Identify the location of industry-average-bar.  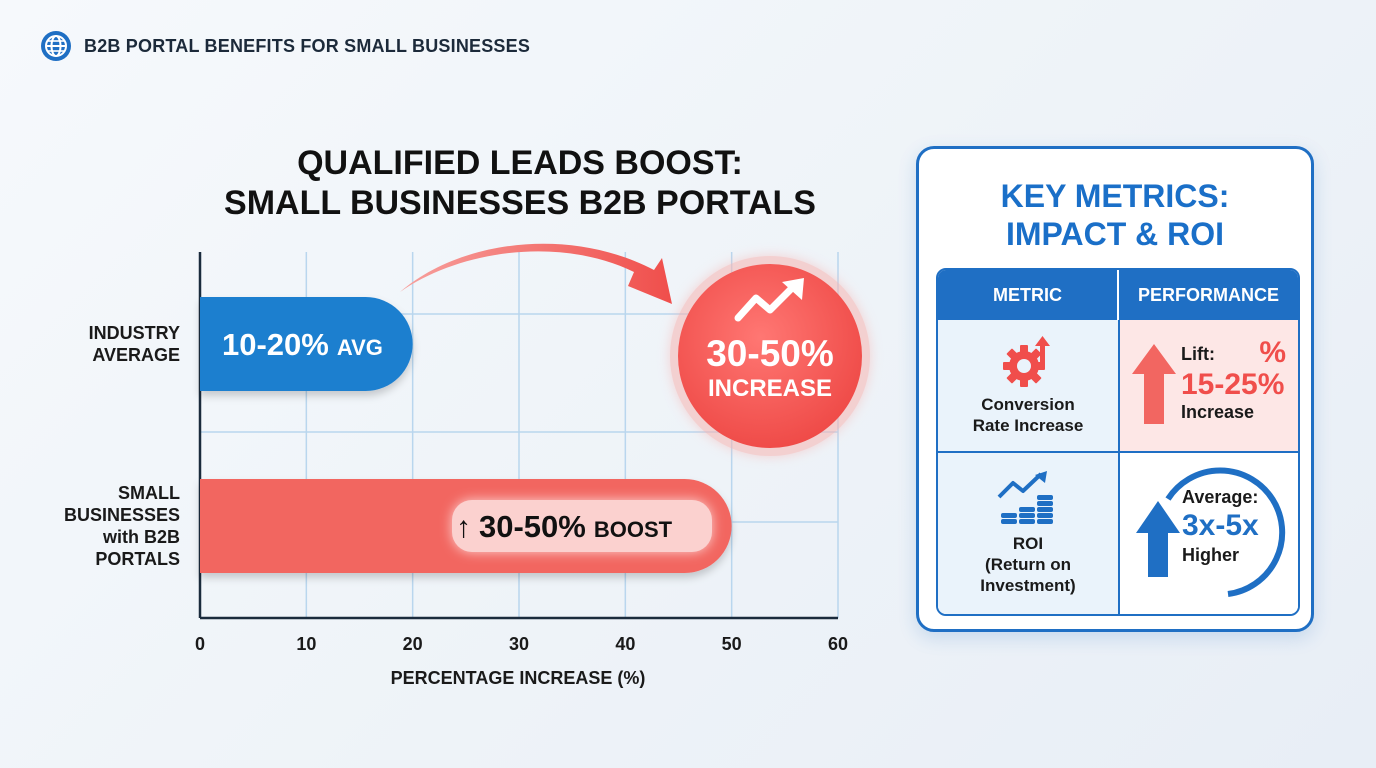
(306, 344).